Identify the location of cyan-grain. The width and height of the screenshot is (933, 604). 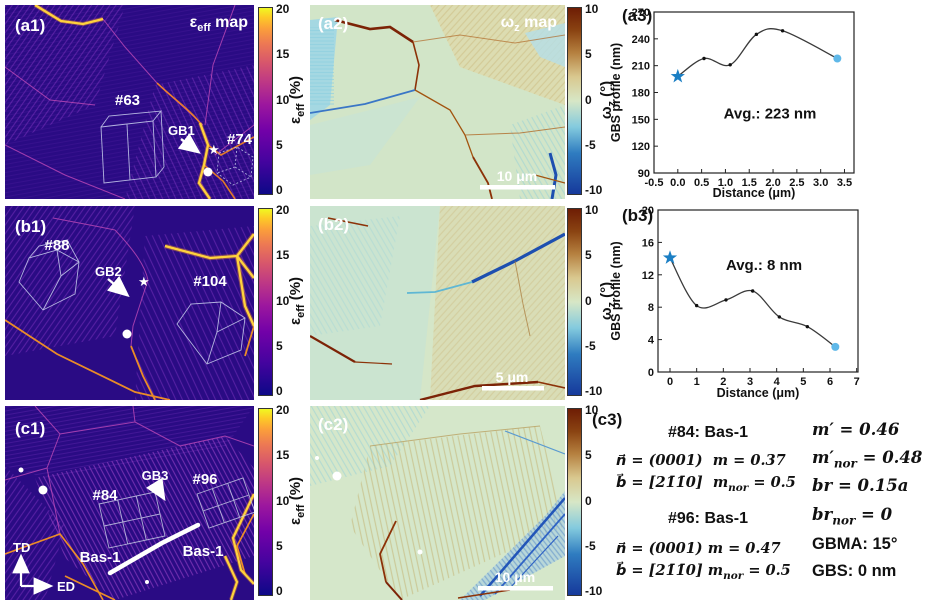
(545, 45).